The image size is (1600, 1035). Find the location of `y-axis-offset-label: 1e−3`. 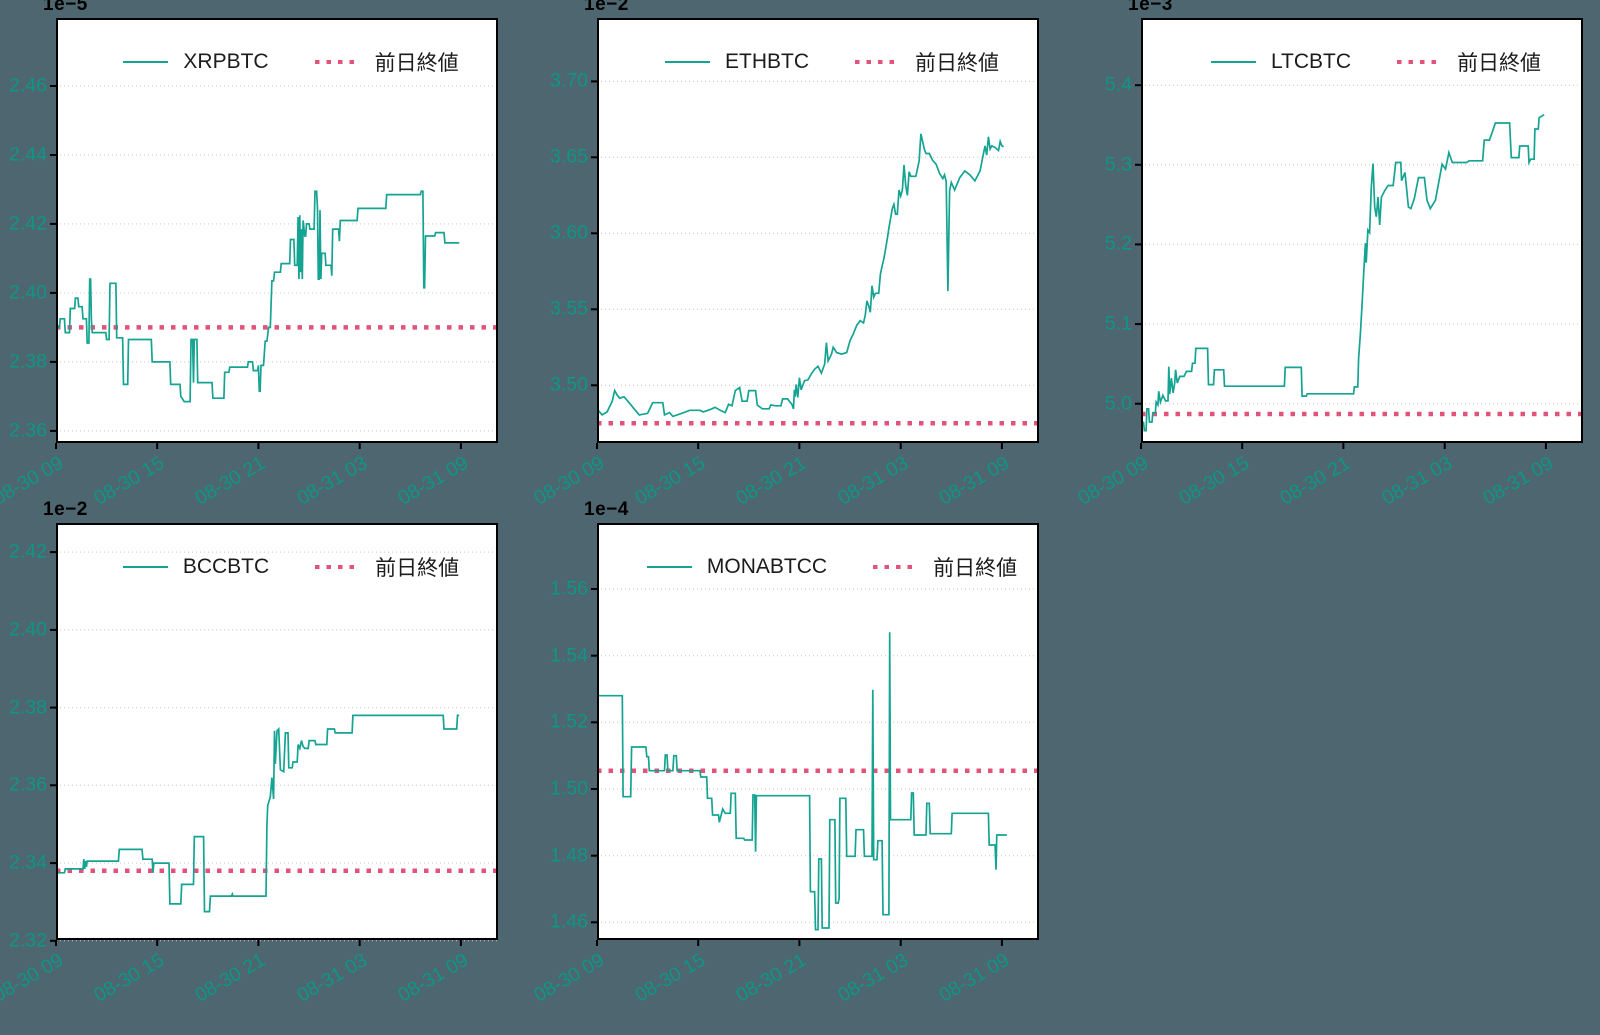

y-axis-offset-label: 1e−3 is located at coordinates (1150, 7).